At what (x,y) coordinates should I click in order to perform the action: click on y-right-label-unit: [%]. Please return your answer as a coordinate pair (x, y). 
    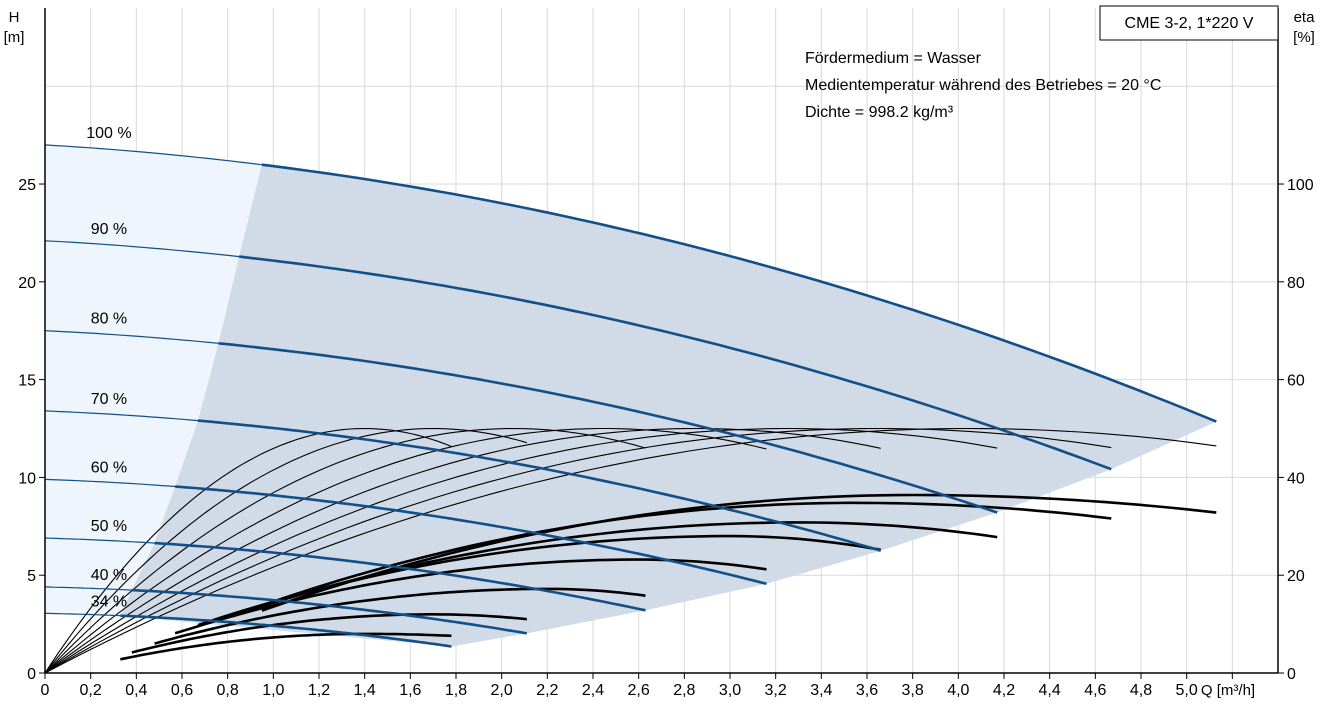
    Looking at the image, I should click on (1304, 37).